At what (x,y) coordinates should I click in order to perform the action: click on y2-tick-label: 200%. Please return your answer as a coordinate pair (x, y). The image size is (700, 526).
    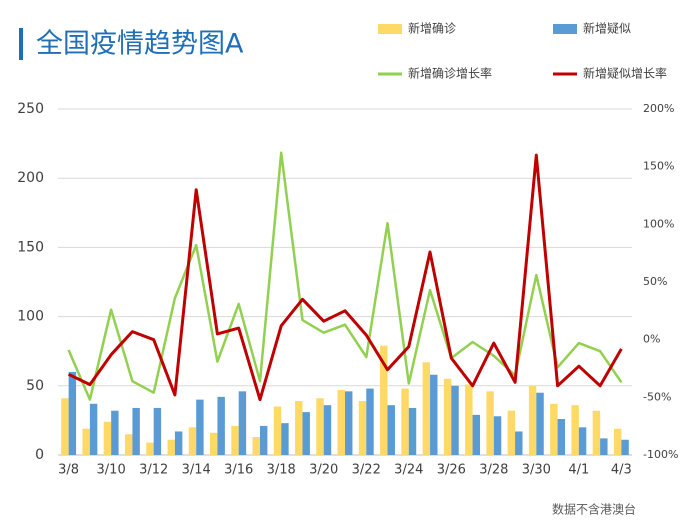
    Looking at the image, I should click on (658, 108).